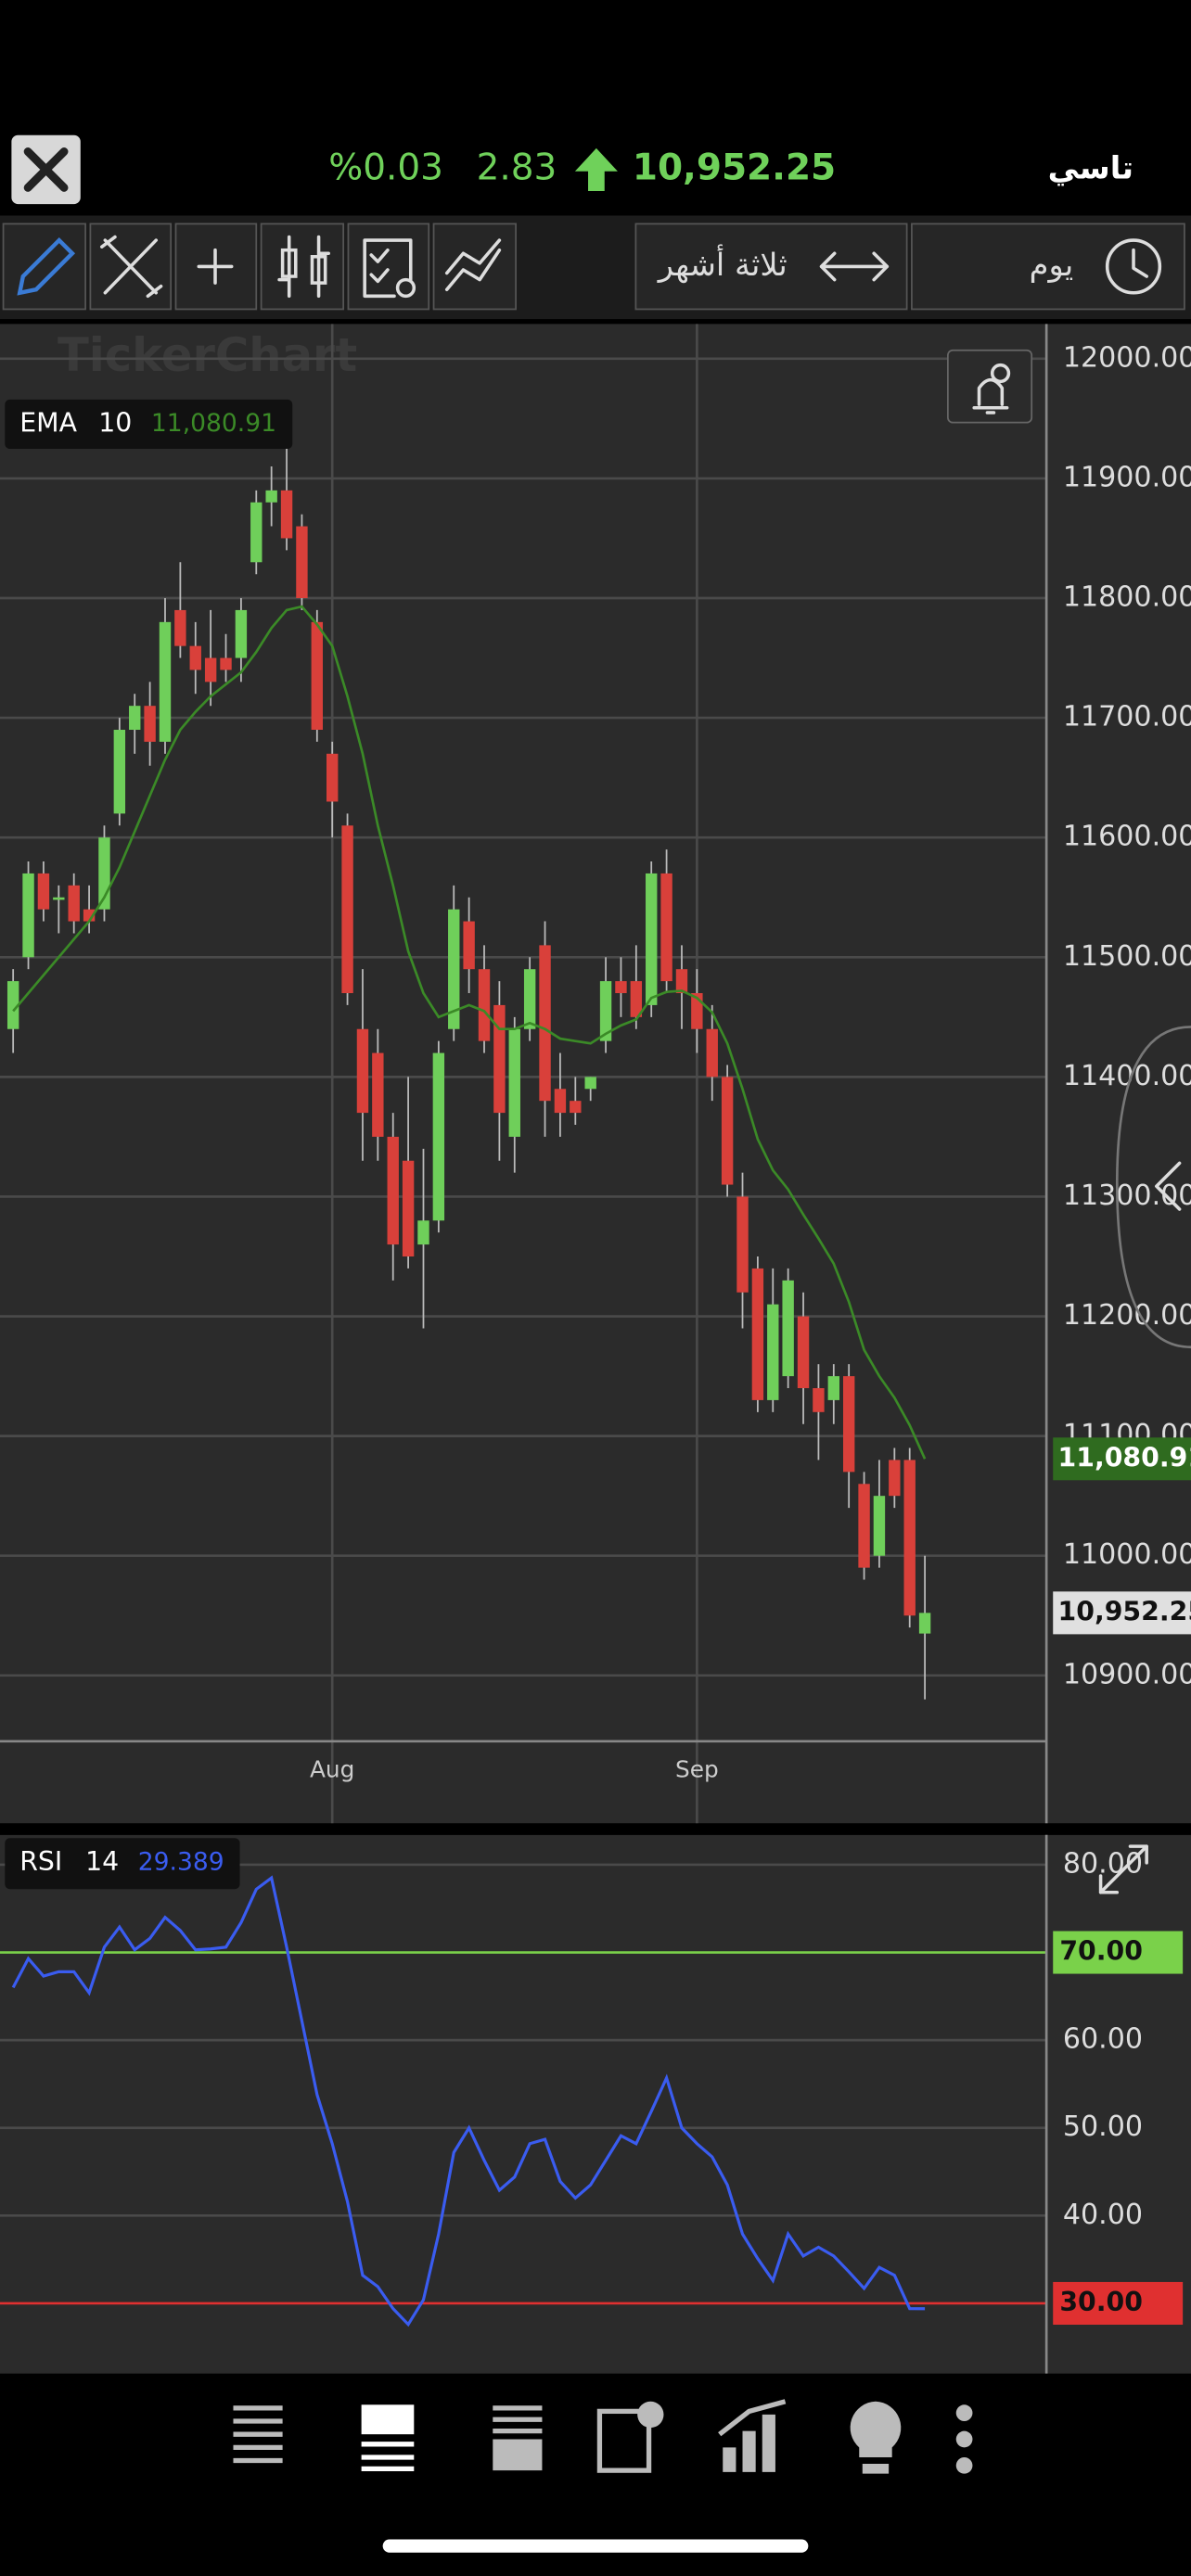 Image resolution: width=1191 pixels, height=2576 pixels. Describe the element at coordinates (1103, 2039) in the screenshot. I see `y-tick-label: 60.00` at that location.